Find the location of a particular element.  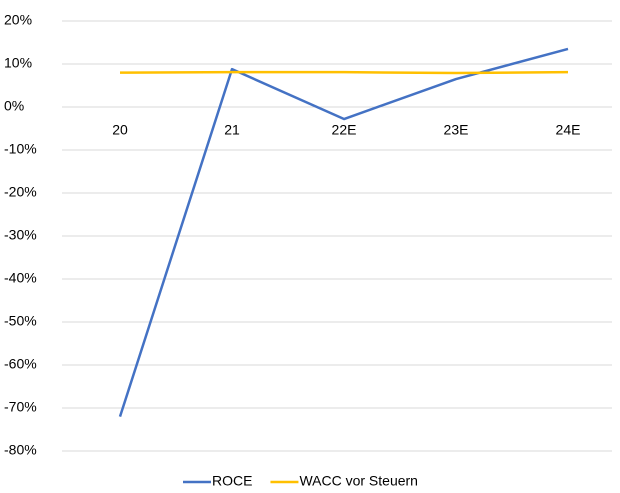

y-tick-label: -80% is located at coordinates (20, 450).